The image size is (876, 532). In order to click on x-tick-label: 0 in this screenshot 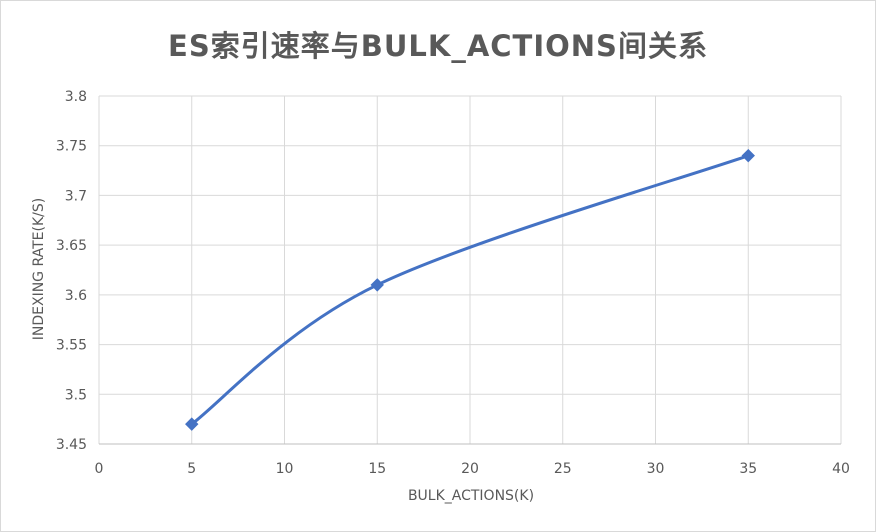, I will do `click(99, 469)`.